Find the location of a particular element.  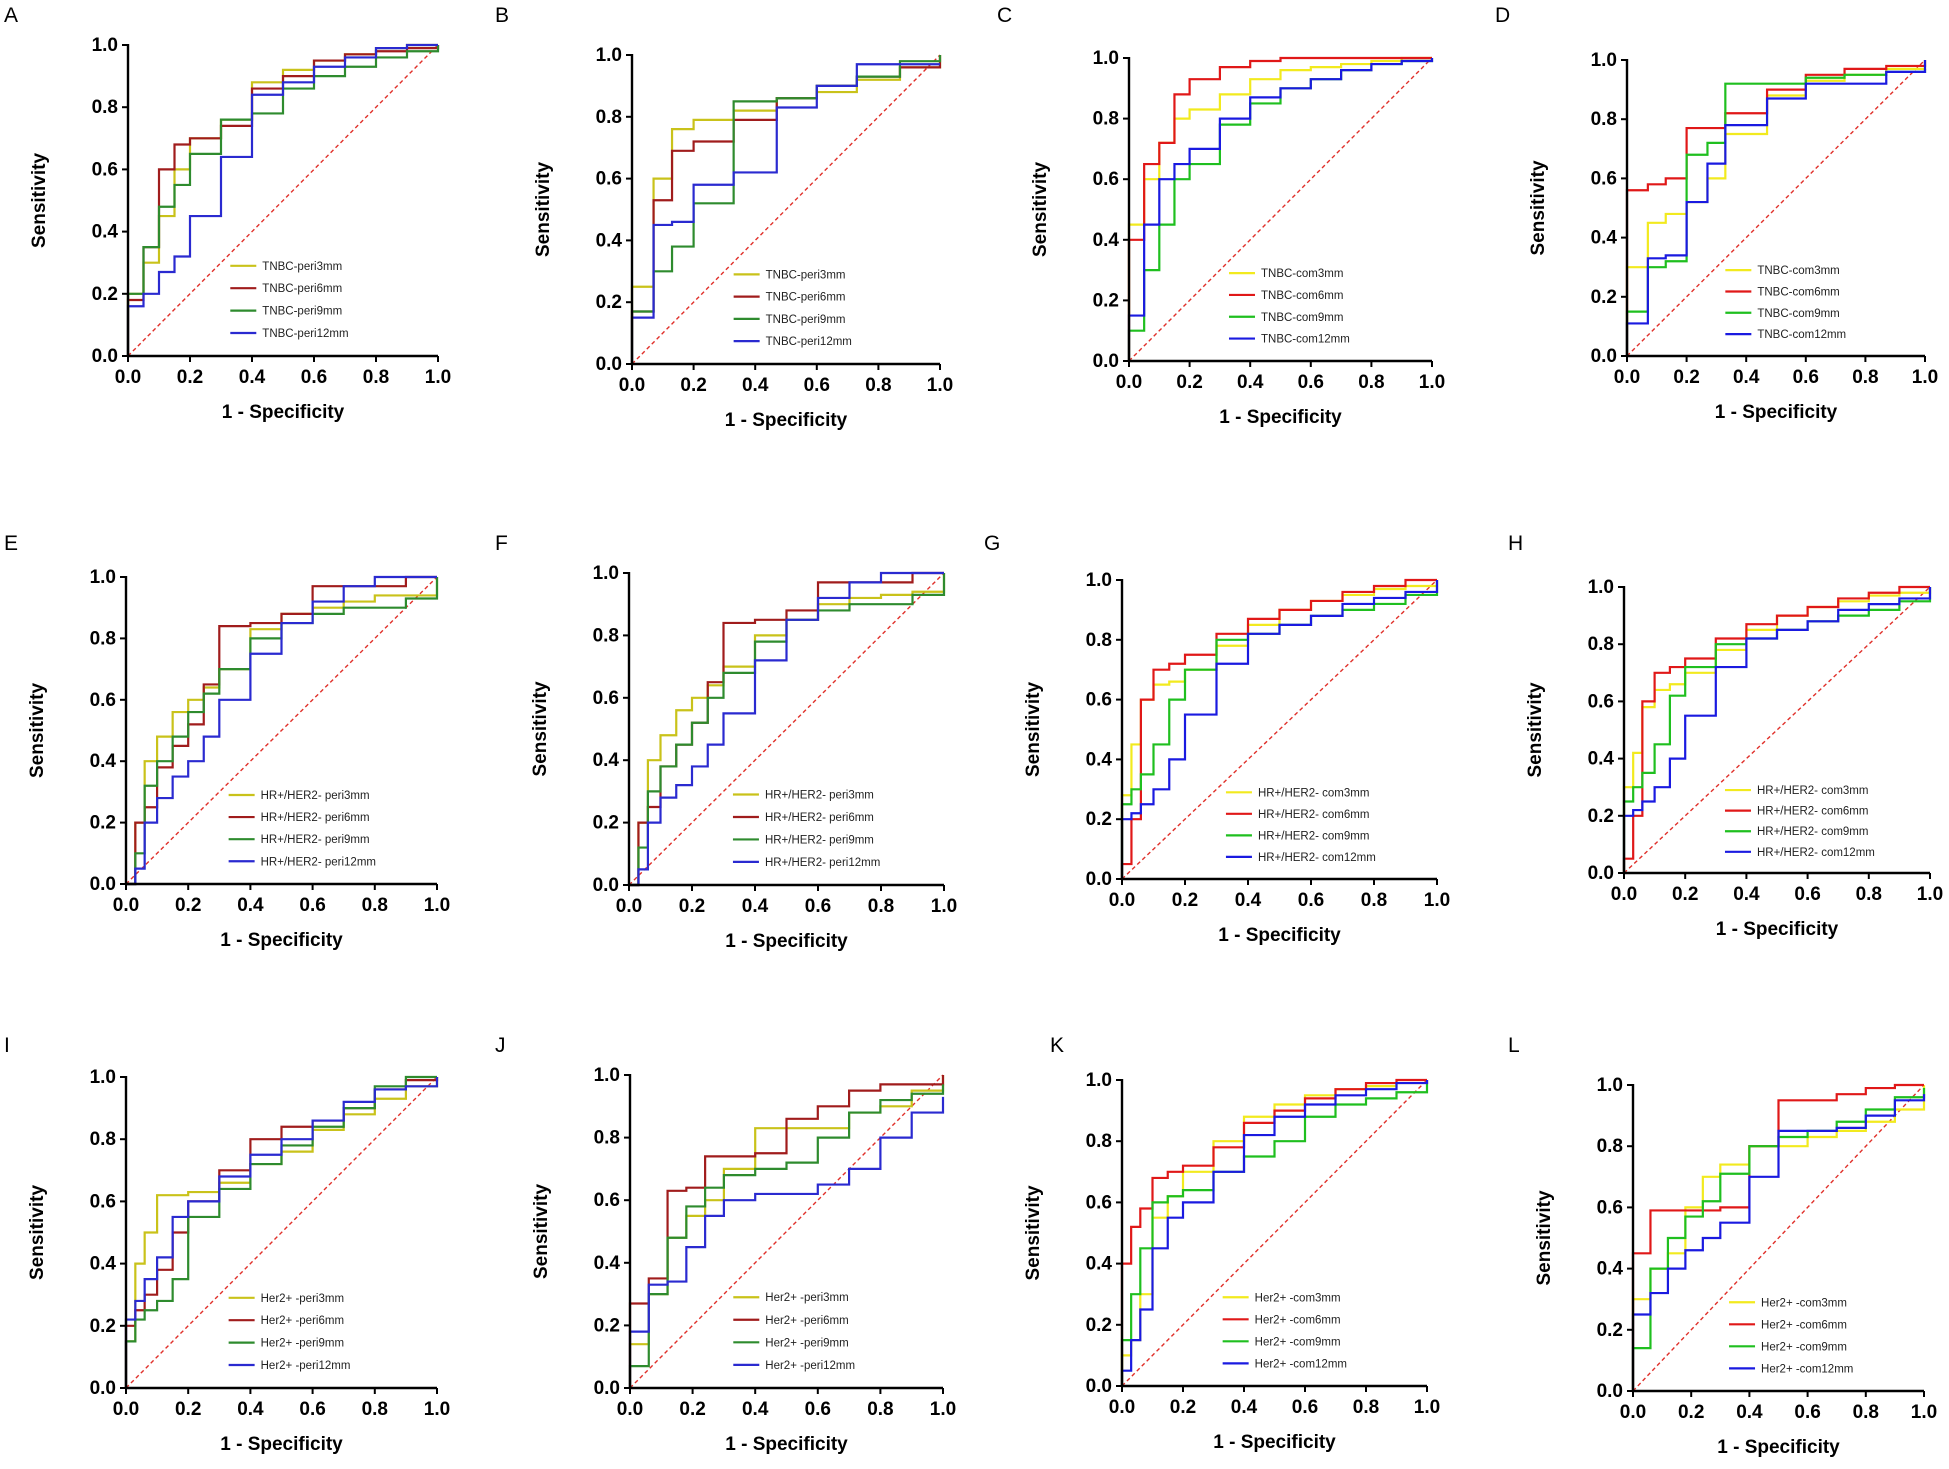

legend-label: Her2+ -com6mm is located at coordinates (1804, 1325).